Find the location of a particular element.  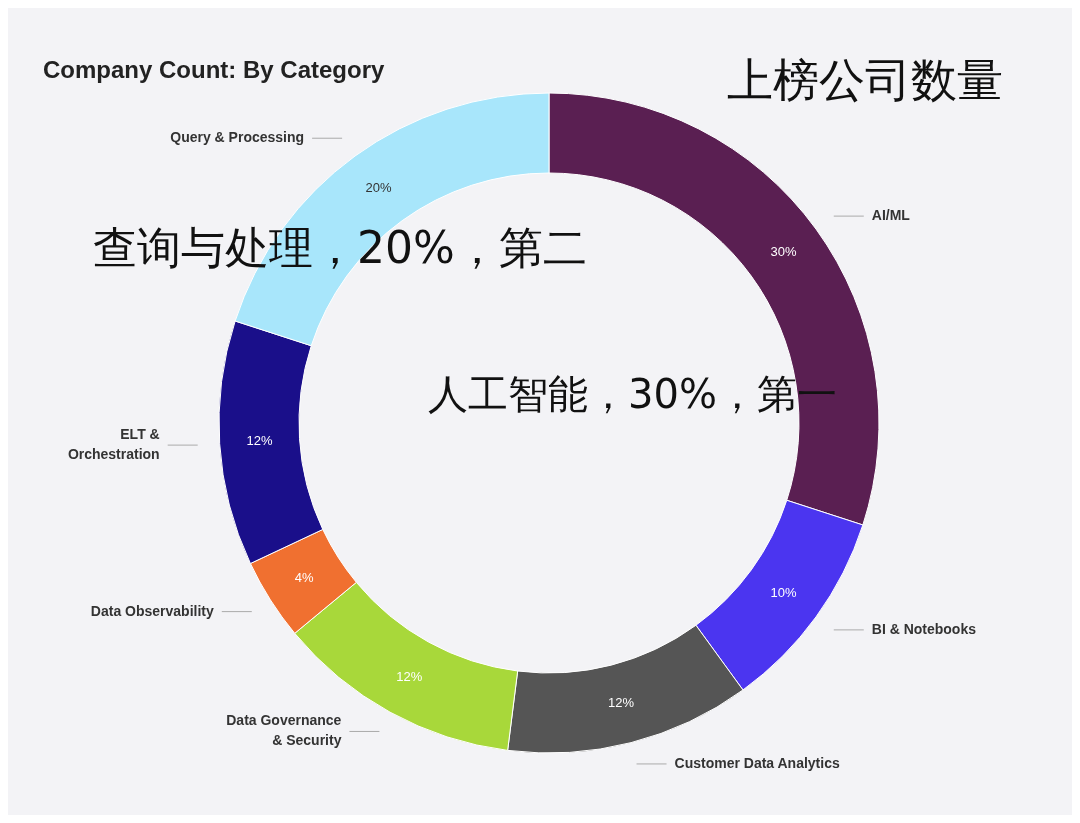

slice-label: AI/ML is located at coordinates (891, 214).